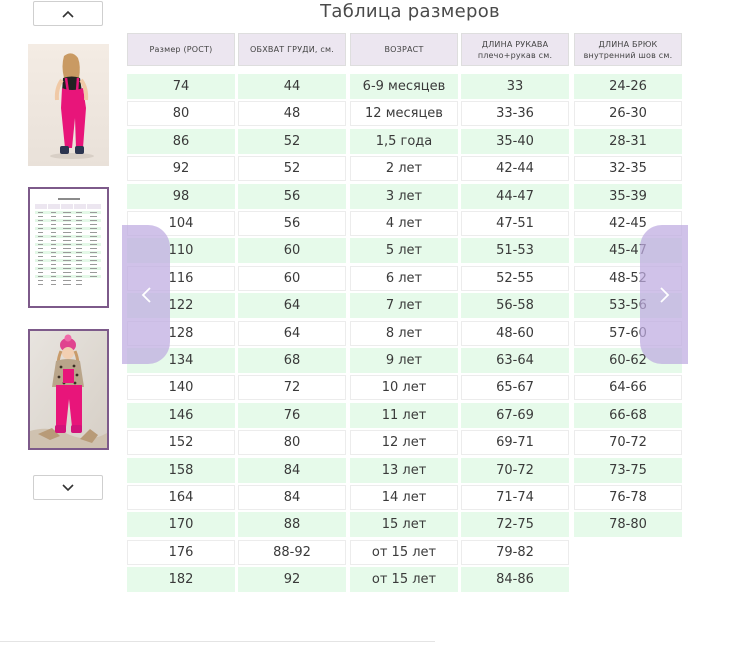 The image size is (730, 647). I want to click on table-cell: 6 лет, so click(404, 278).